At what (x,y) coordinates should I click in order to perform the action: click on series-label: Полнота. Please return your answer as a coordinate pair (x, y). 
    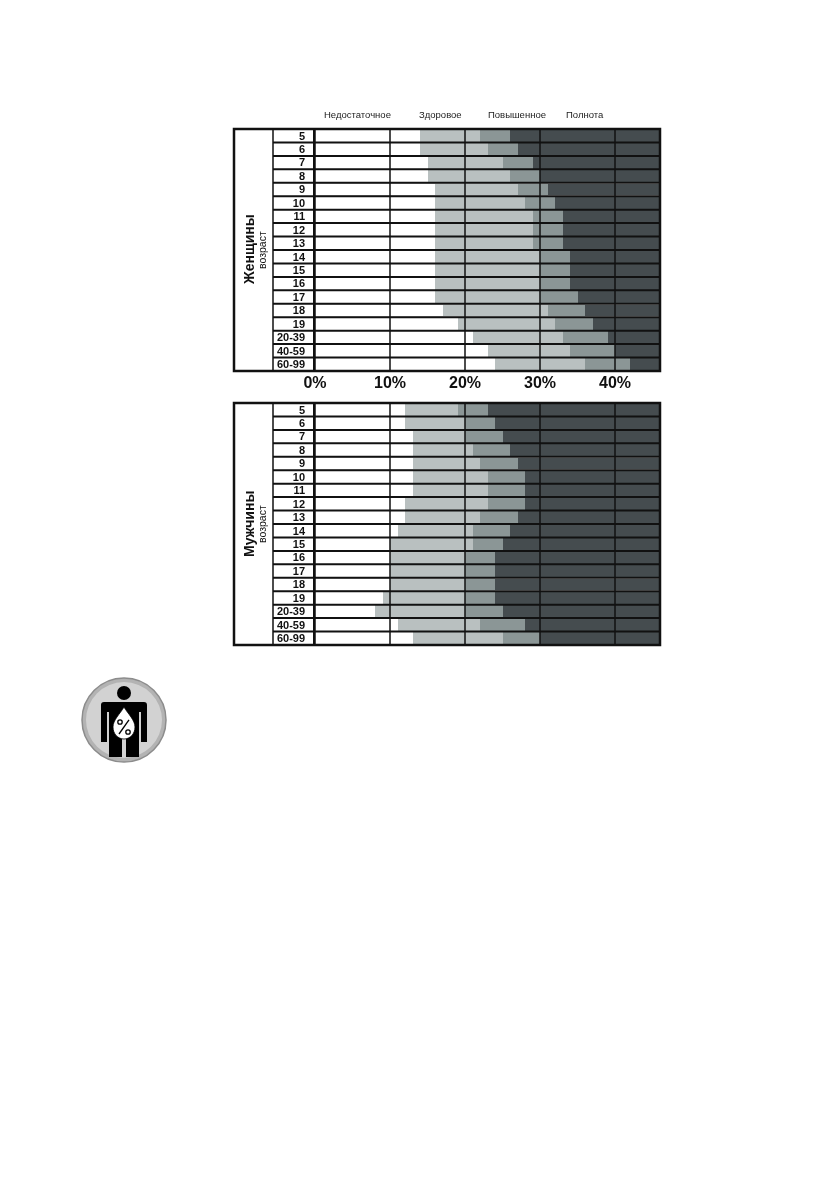
    Looking at the image, I should click on (585, 114).